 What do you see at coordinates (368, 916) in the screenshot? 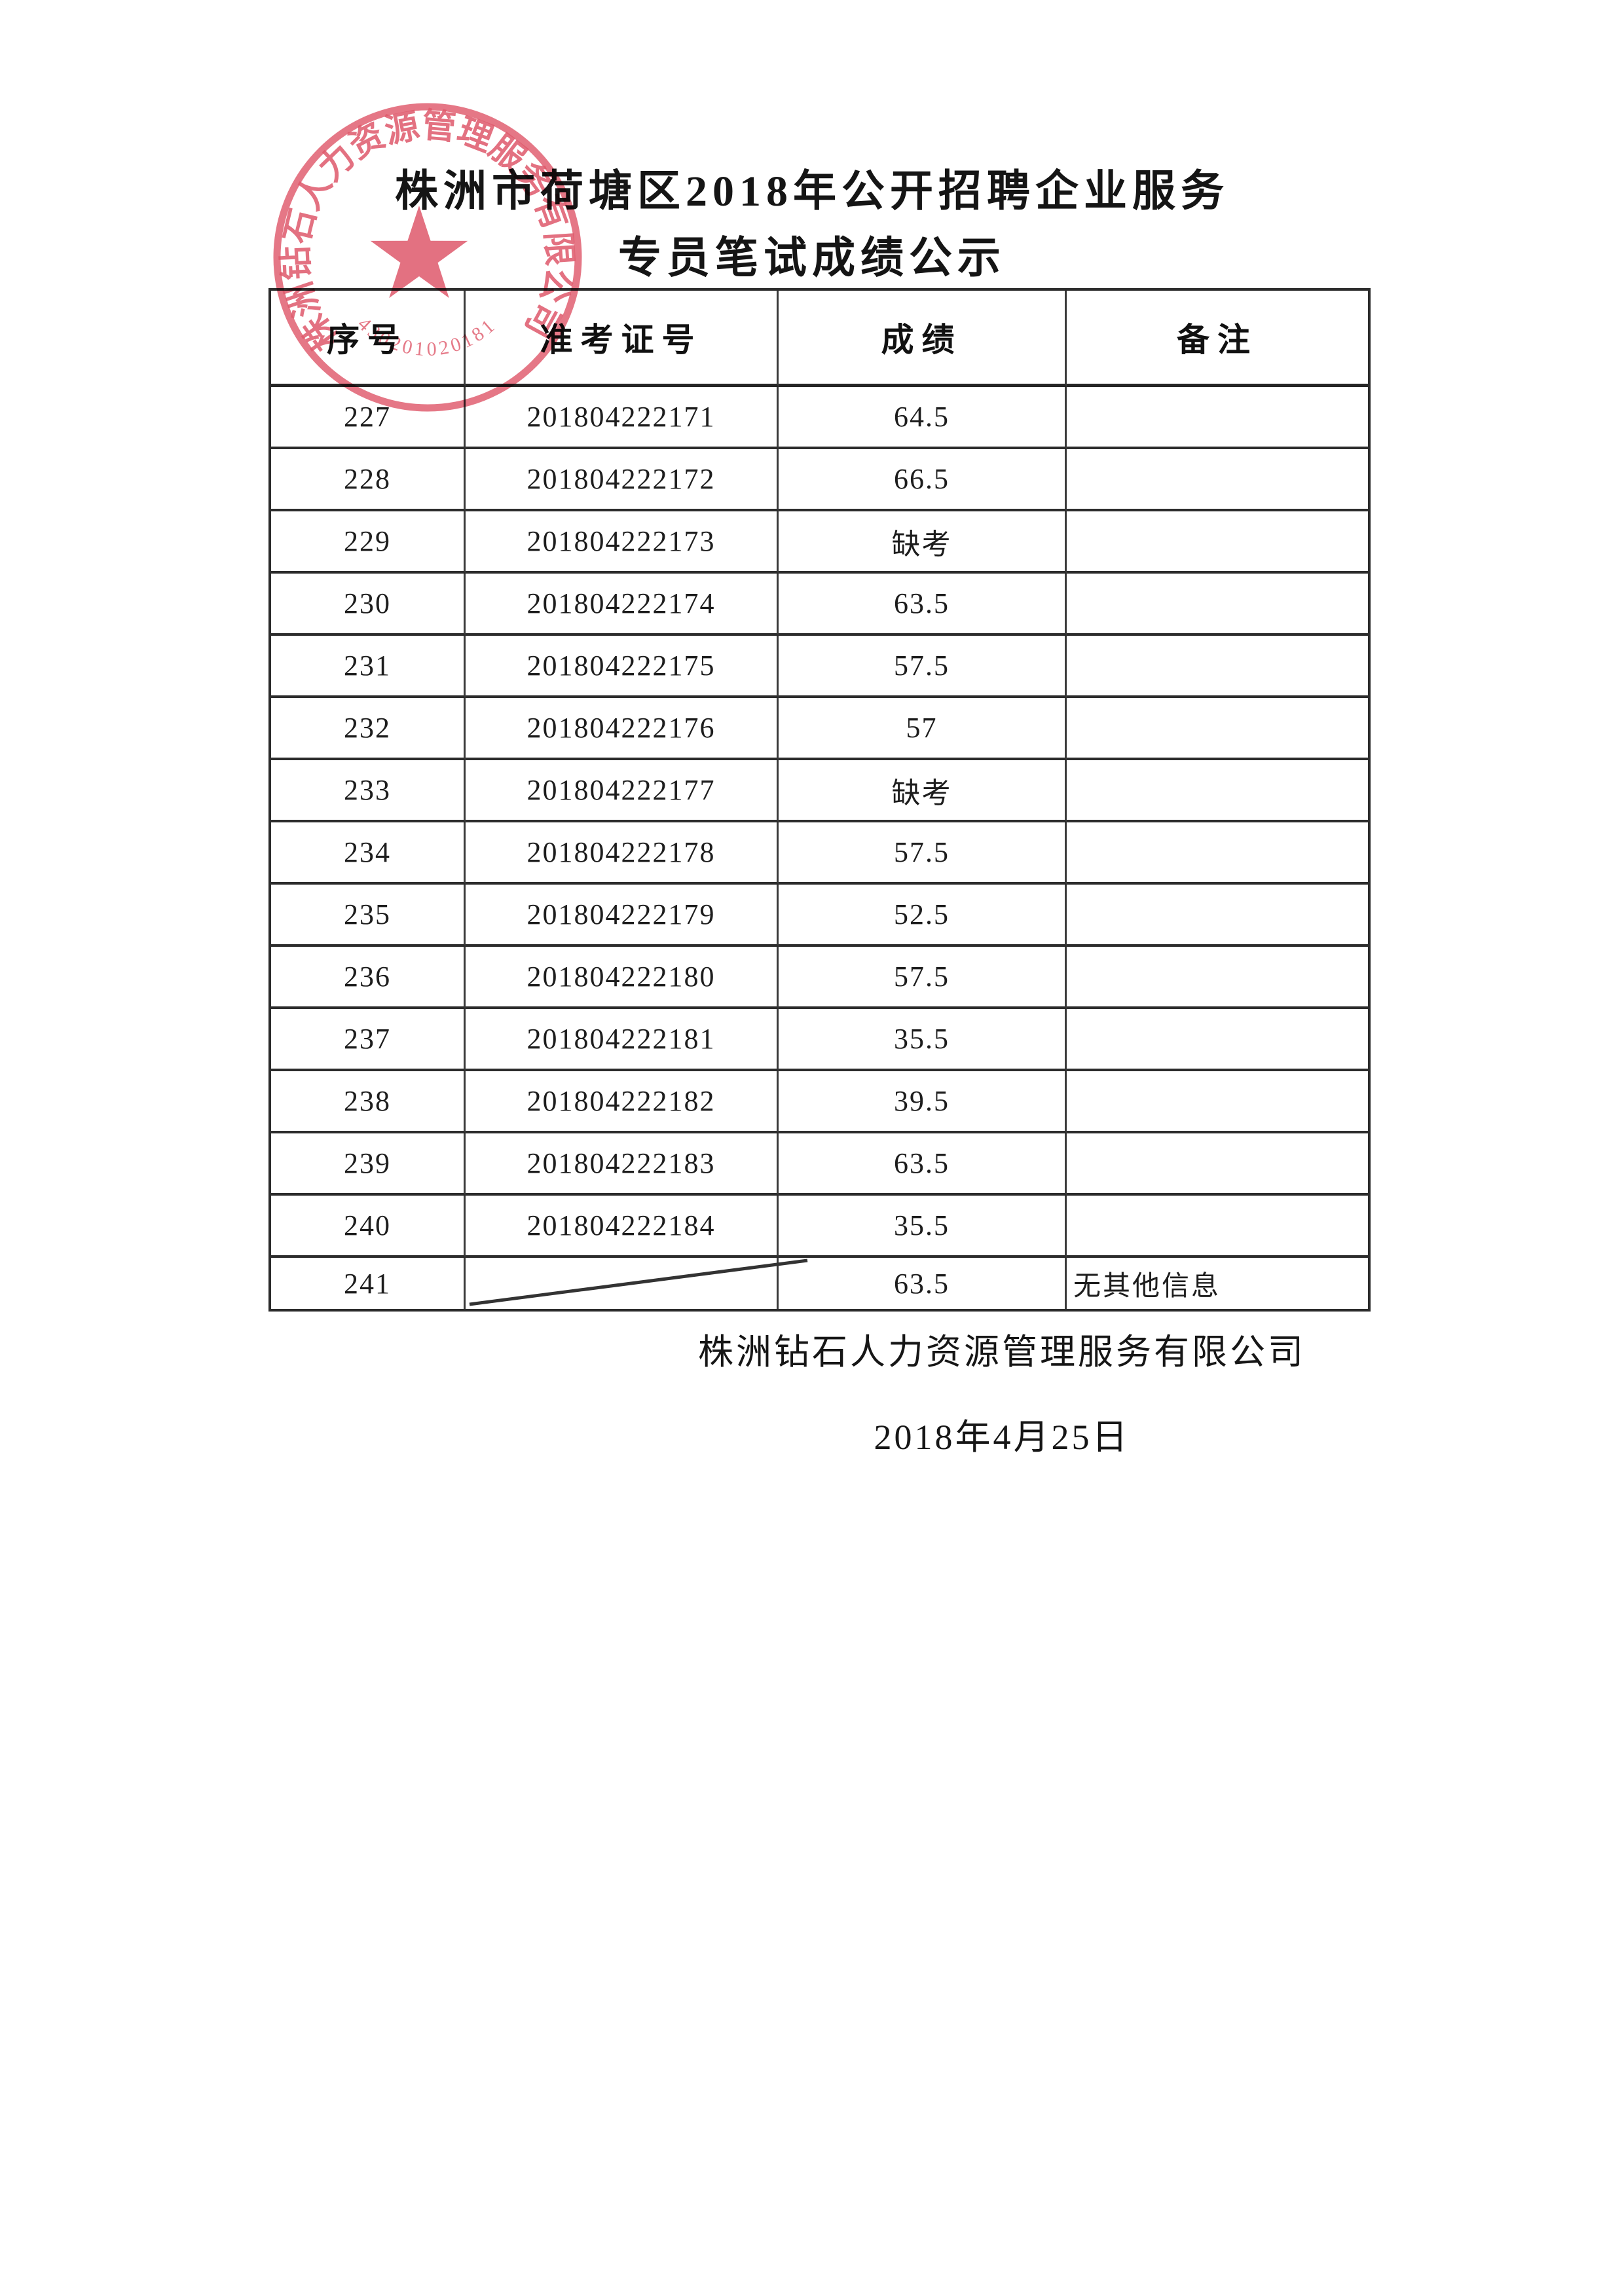
I see `cell-no: 235` at bounding box center [368, 916].